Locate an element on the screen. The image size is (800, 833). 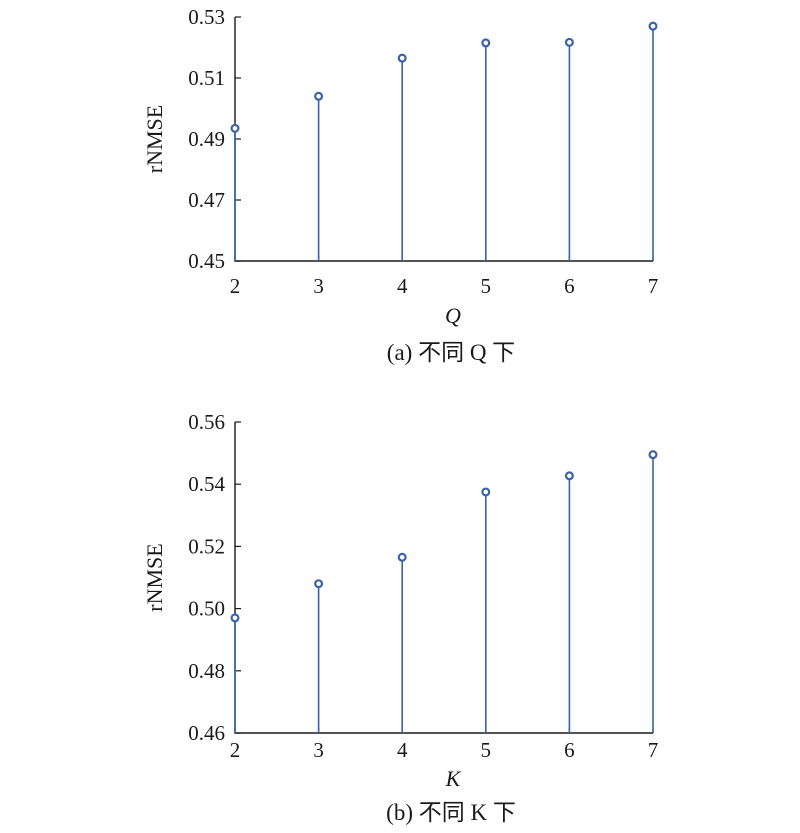
y-tick-label: 0.49 is located at coordinates (206, 139).